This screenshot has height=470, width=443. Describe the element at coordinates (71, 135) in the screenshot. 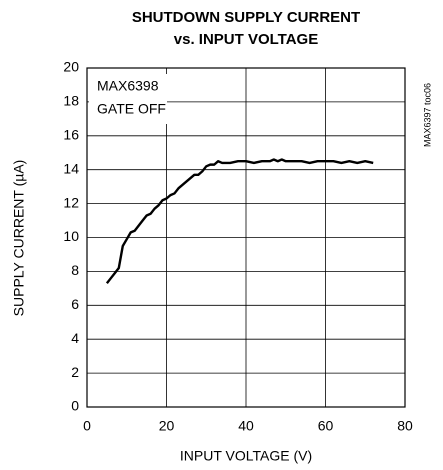

I see `y-tick-label: 16` at that location.